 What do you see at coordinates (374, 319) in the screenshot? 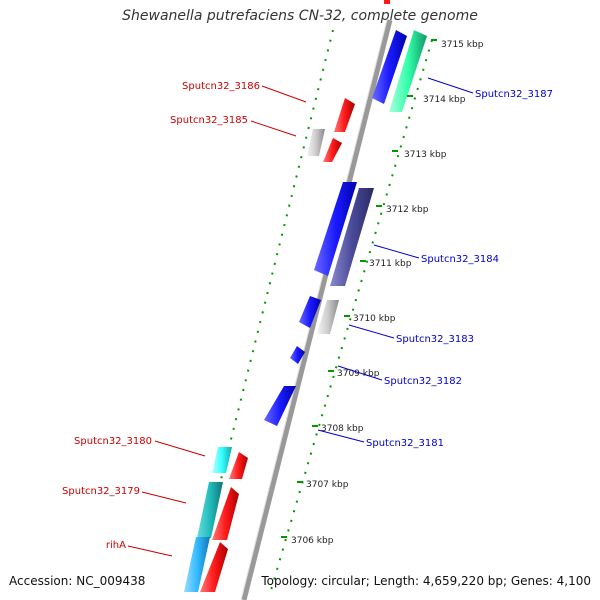
I see `tick-label-3710: 3710 kbp` at bounding box center [374, 319].